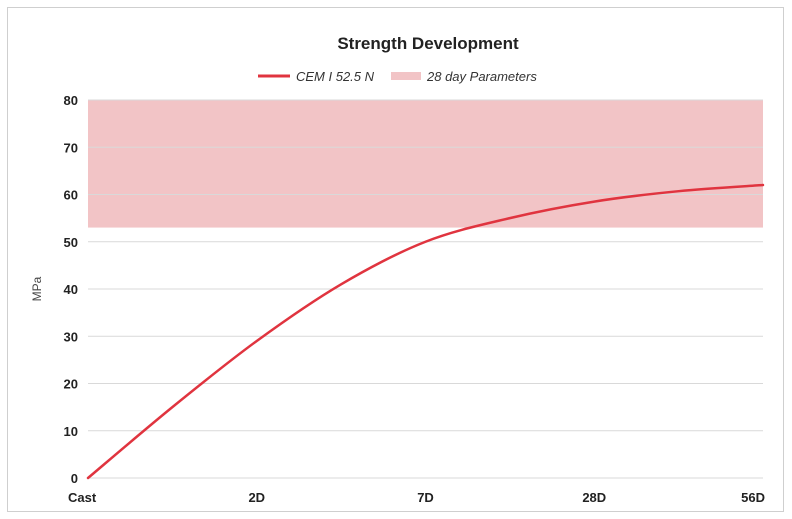 The height and width of the screenshot is (519, 792). I want to click on y-tick-label: 60, so click(71, 195).